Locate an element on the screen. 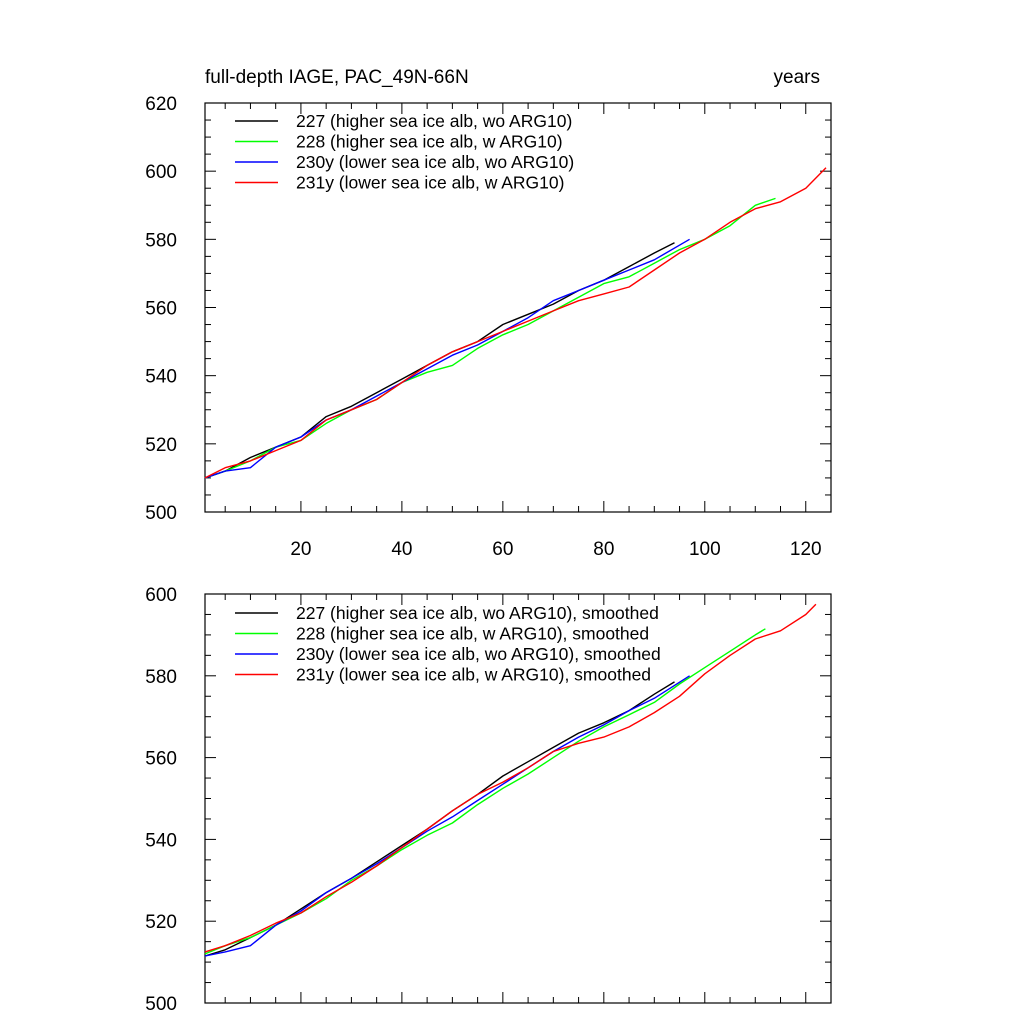 This screenshot has width=1024, height=1024. chart1-x-tick-label: 60 is located at coordinates (502, 549).